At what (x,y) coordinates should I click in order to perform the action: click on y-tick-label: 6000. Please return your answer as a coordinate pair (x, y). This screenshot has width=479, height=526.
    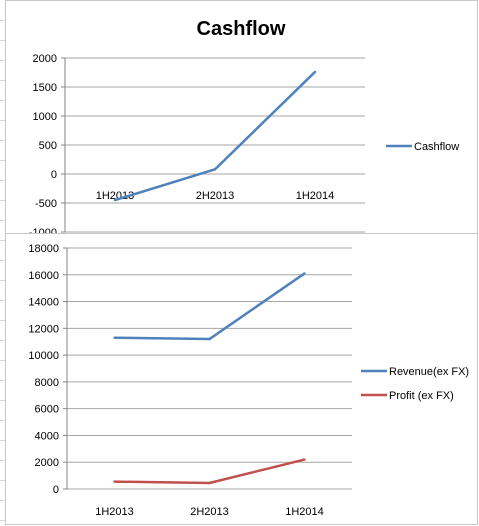
    Looking at the image, I should click on (47, 410).